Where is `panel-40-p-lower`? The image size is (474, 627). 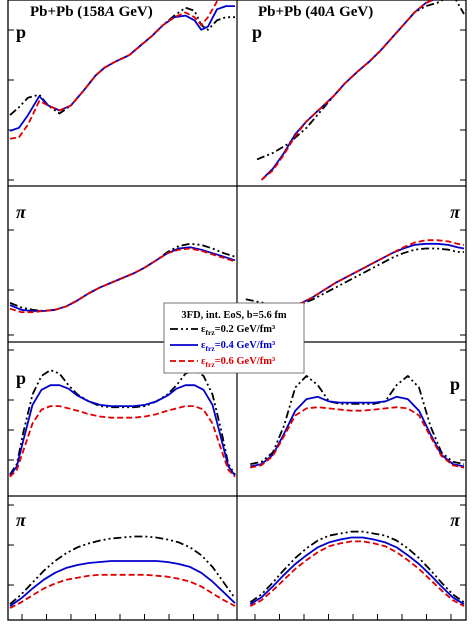 panel-40-p-lower is located at coordinates (357, 421).